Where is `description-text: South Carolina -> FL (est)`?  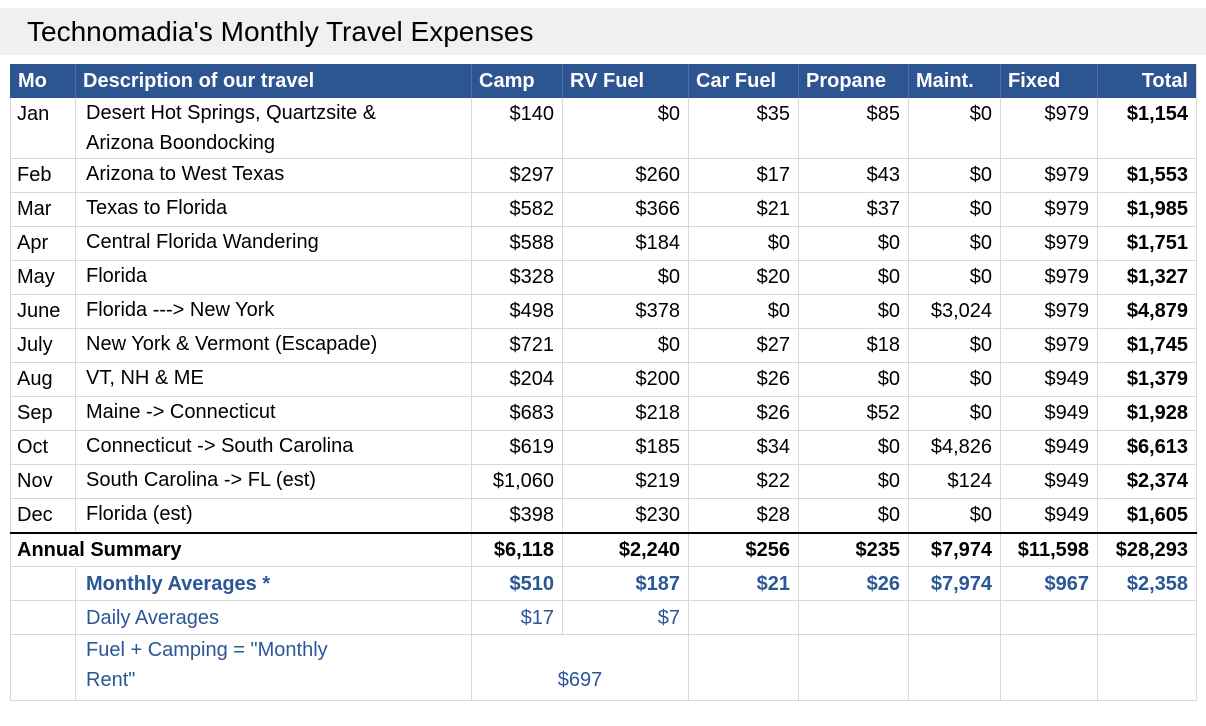 description-text: South Carolina -> FL (est) is located at coordinates (201, 480).